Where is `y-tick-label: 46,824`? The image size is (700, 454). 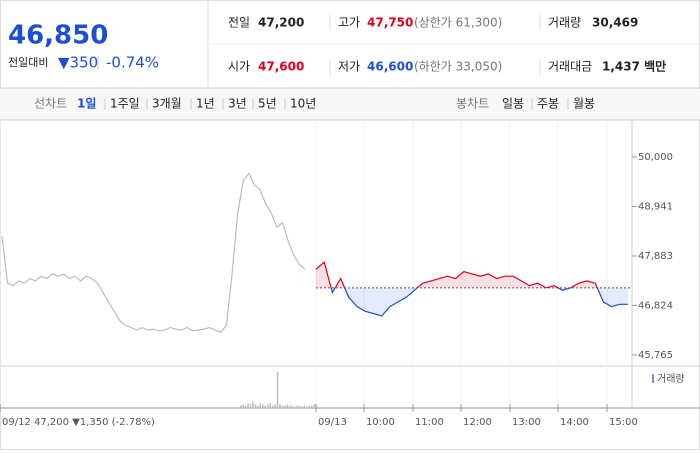
y-tick-label: 46,824 is located at coordinates (655, 305).